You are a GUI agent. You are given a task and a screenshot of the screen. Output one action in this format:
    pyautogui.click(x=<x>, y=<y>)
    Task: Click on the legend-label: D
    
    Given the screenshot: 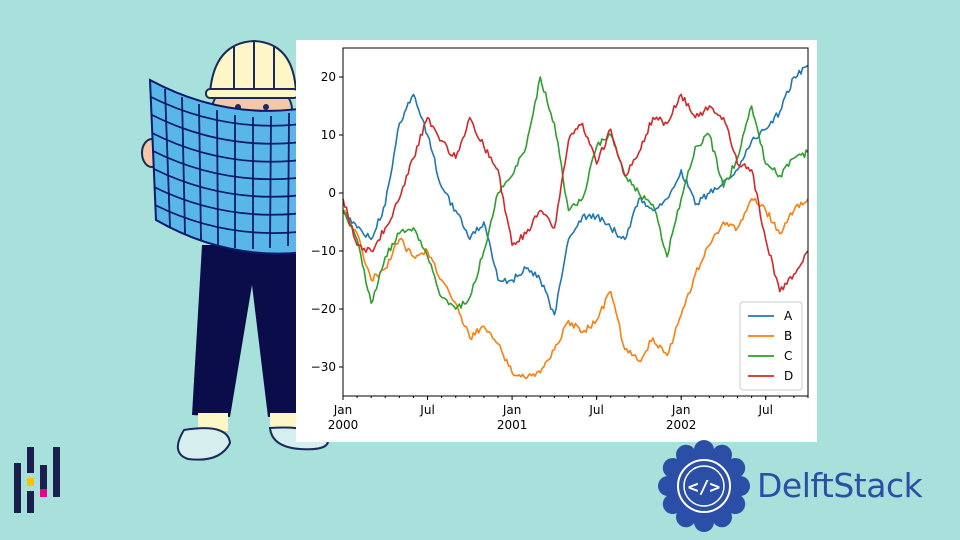 What is the action you would take?
    pyautogui.click(x=788, y=376)
    